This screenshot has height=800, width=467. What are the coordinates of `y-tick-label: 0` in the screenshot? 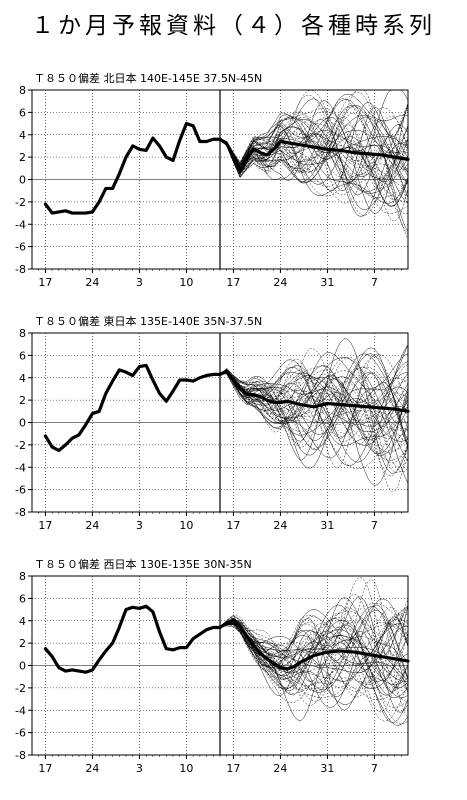 It's located at (22, 666).